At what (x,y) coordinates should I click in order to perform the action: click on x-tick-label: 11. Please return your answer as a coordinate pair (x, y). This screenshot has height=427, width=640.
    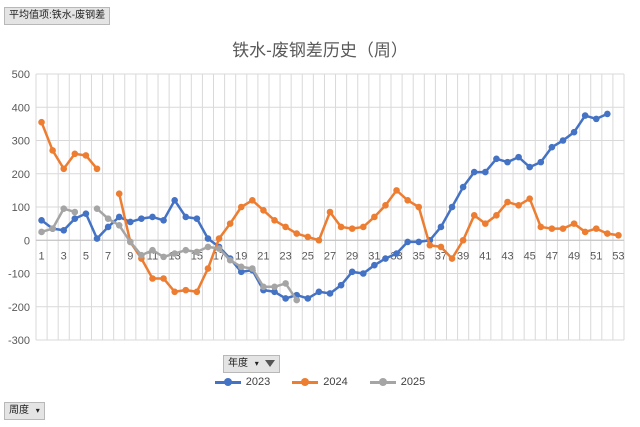
    Looking at the image, I should click on (152, 256).